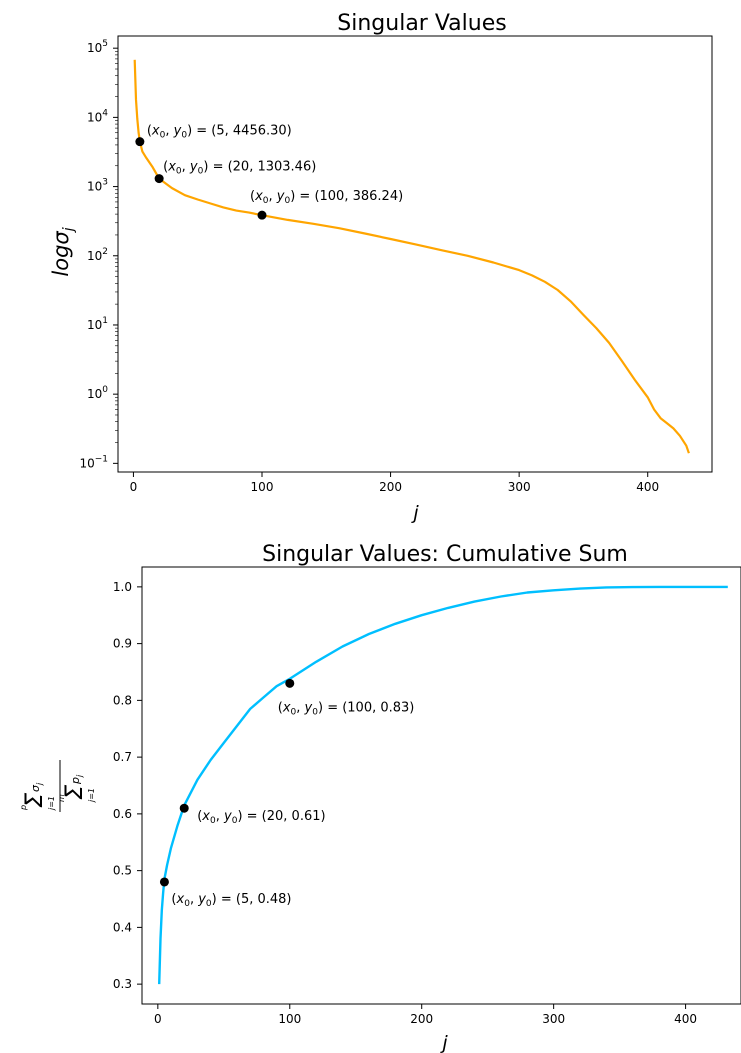  I want to click on svg-text: pj, so click(76, 779).